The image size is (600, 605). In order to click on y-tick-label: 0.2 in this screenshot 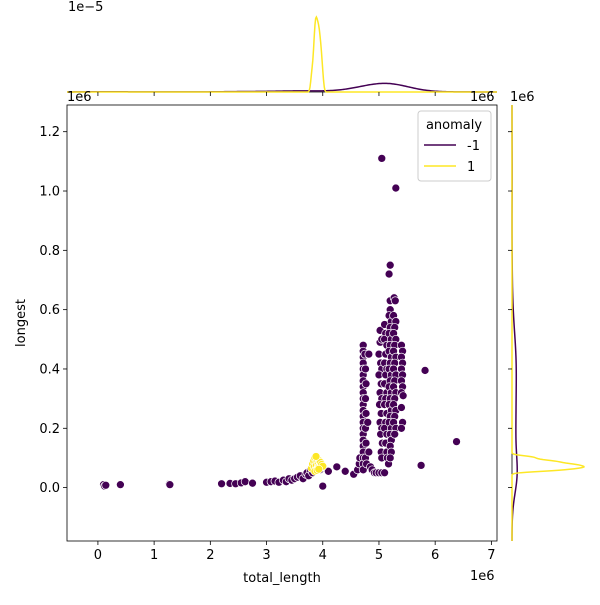, I will do `click(49, 429)`.